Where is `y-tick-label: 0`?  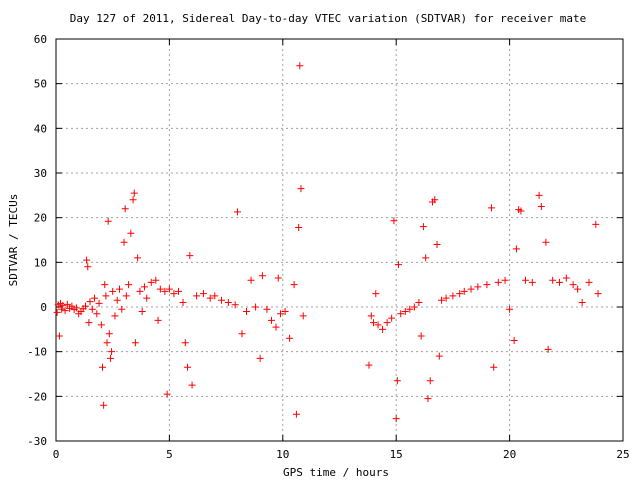
y-tick-label: 0 is located at coordinates (43, 307).